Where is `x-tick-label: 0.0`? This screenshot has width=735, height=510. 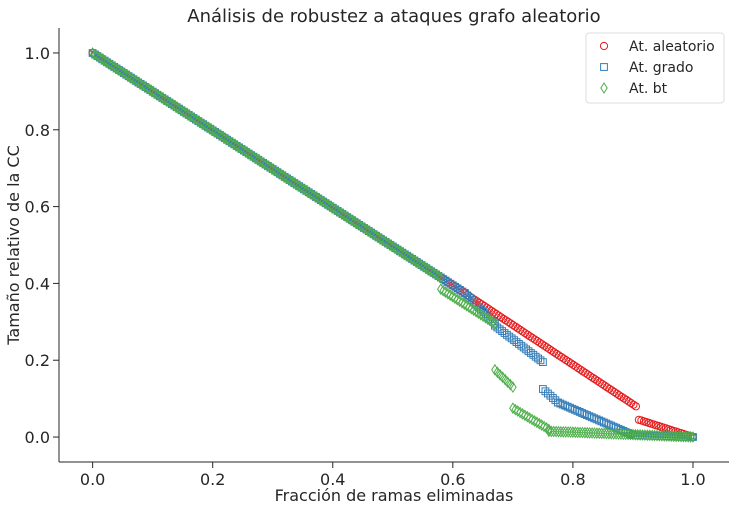
x-tick-label: 0.0 is located at coordinates (92, 479).